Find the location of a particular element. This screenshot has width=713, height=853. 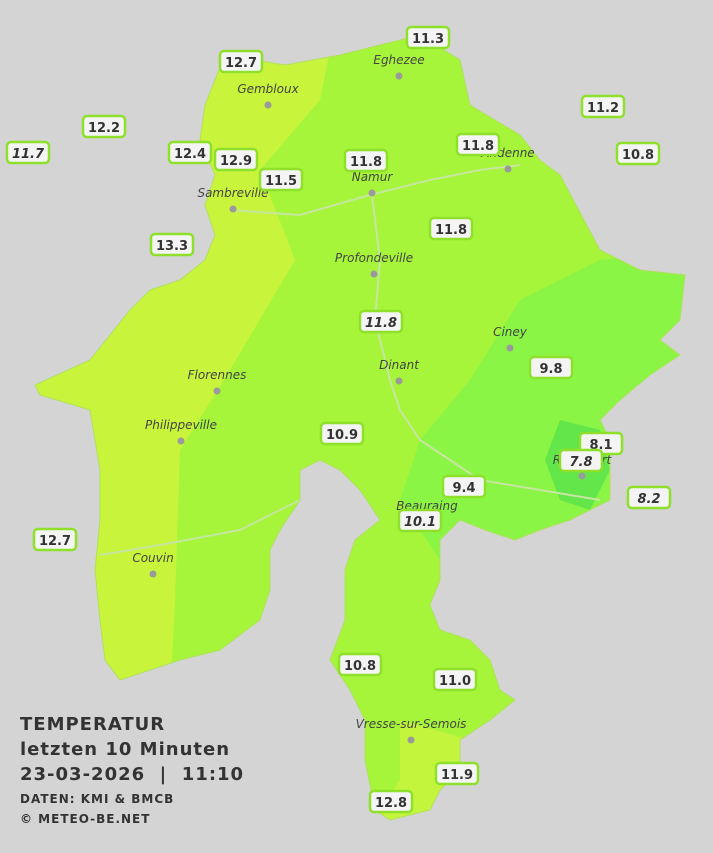

city-name: Philippeville is located at coordinates (181, 425).